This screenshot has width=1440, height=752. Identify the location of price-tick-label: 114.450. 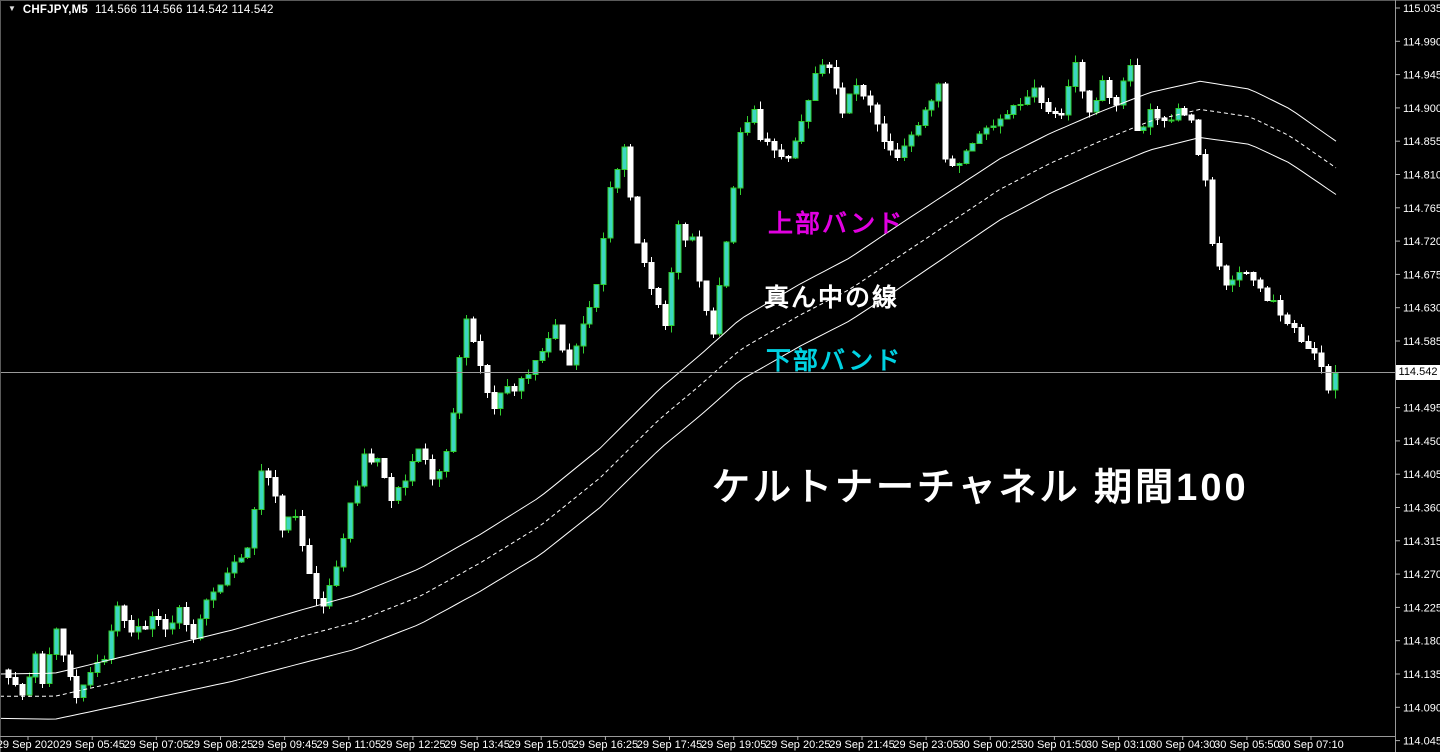
(1421, 442).